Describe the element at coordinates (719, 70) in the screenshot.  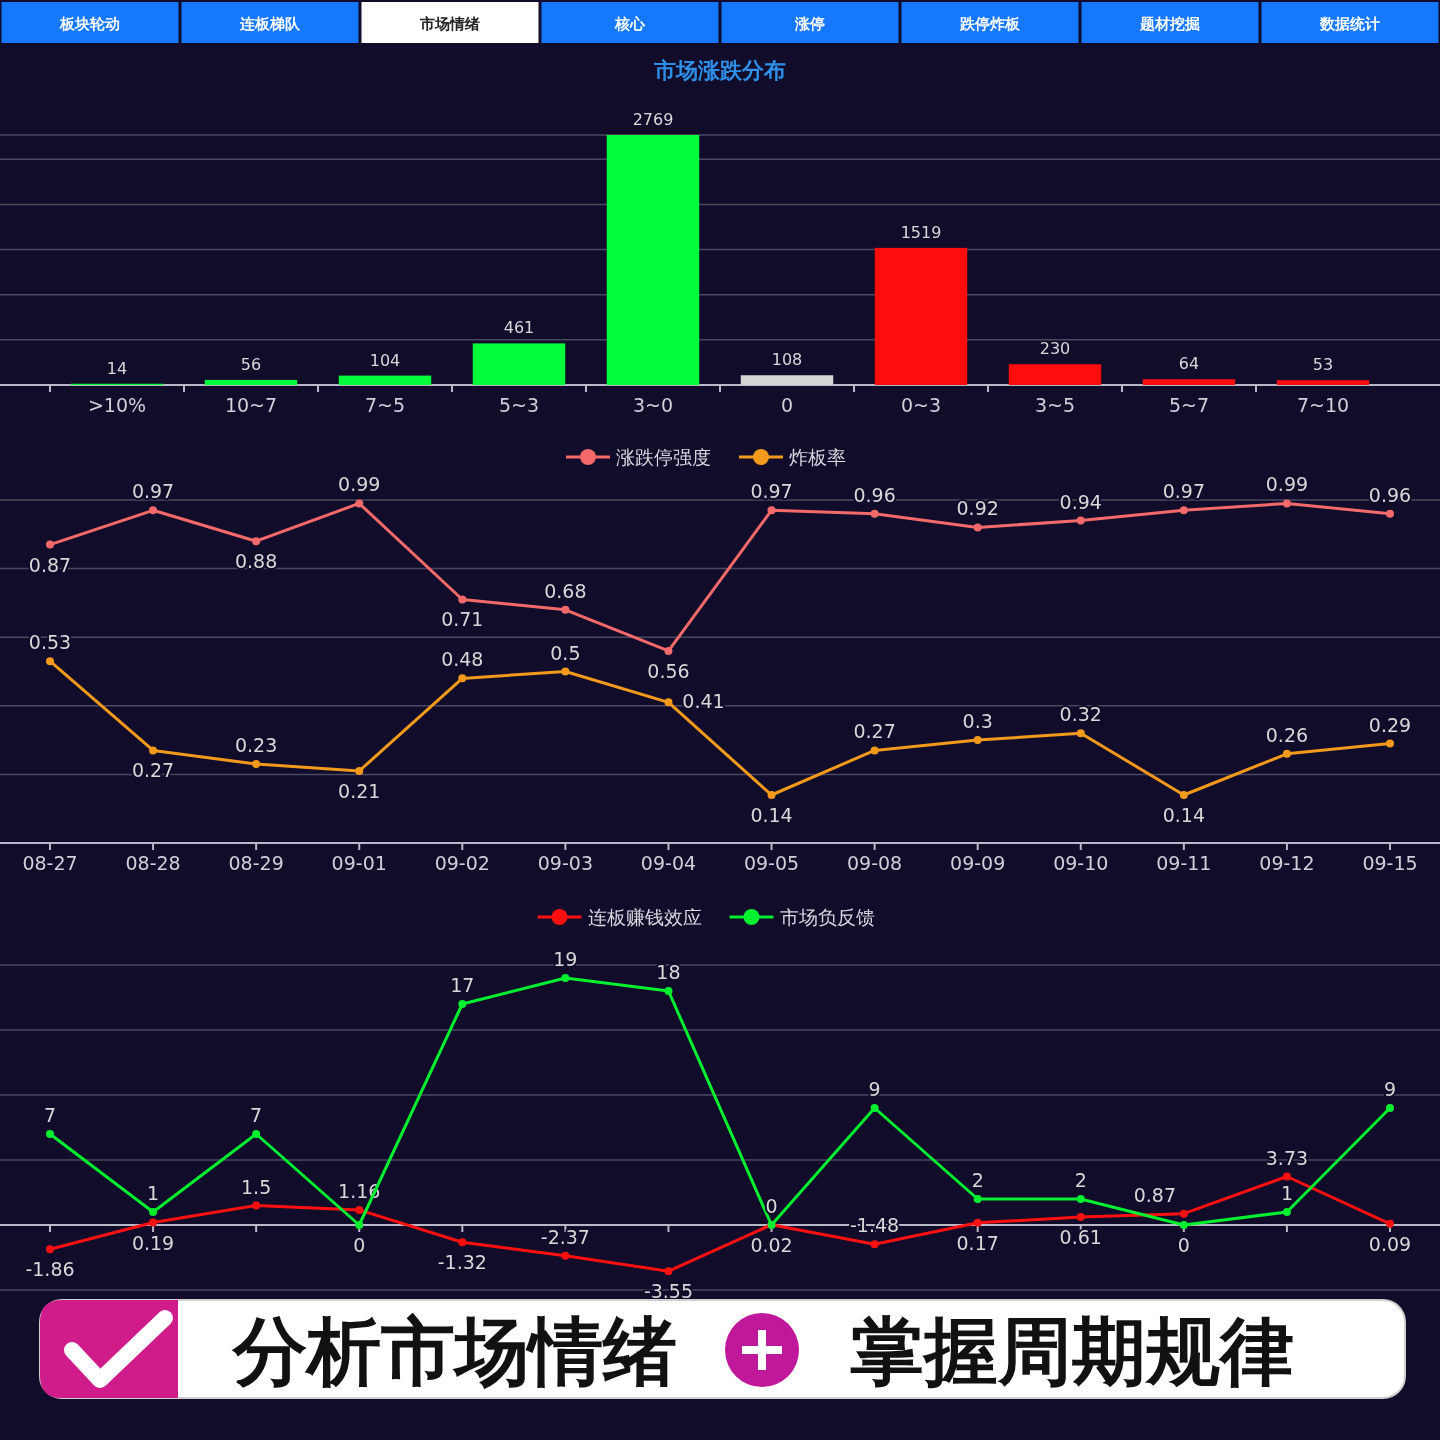
I see `chart-title: 市场涨跌分布` at that location.